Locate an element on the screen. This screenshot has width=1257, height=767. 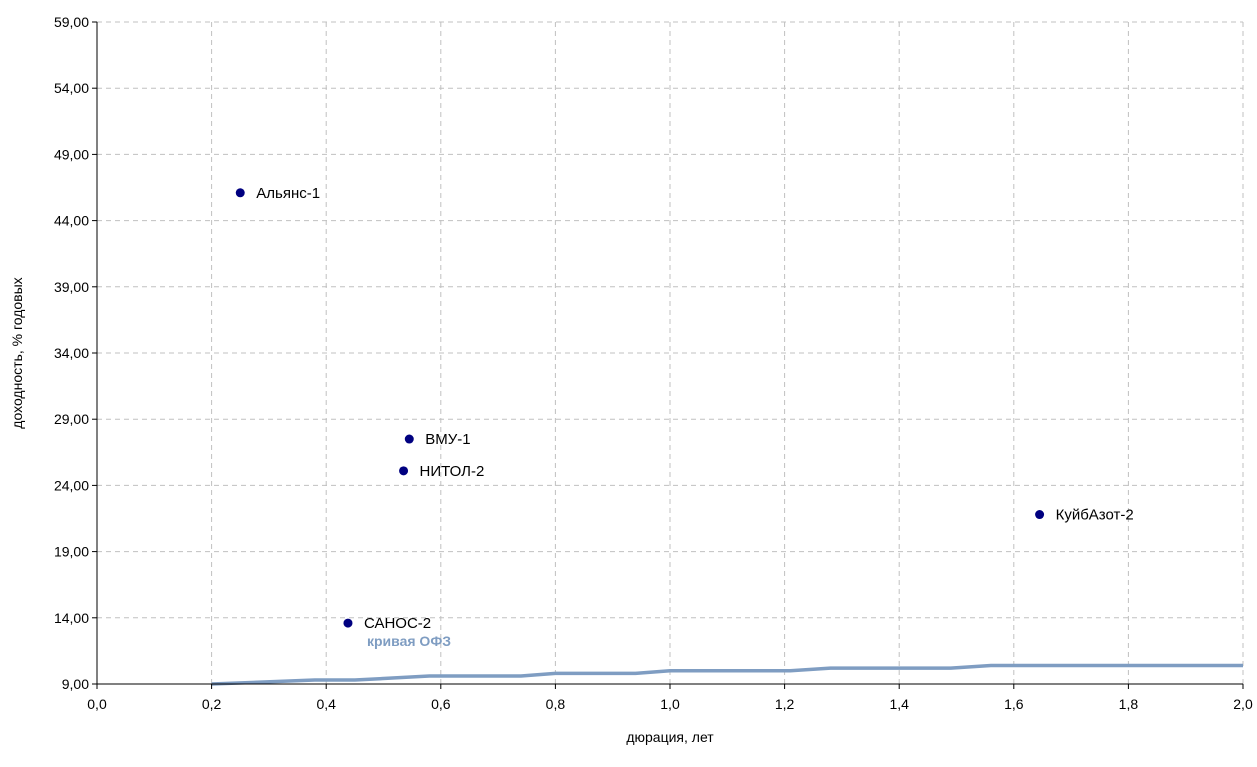
x-axis-title: дюрация, лет is located at coordinates (670, 737).